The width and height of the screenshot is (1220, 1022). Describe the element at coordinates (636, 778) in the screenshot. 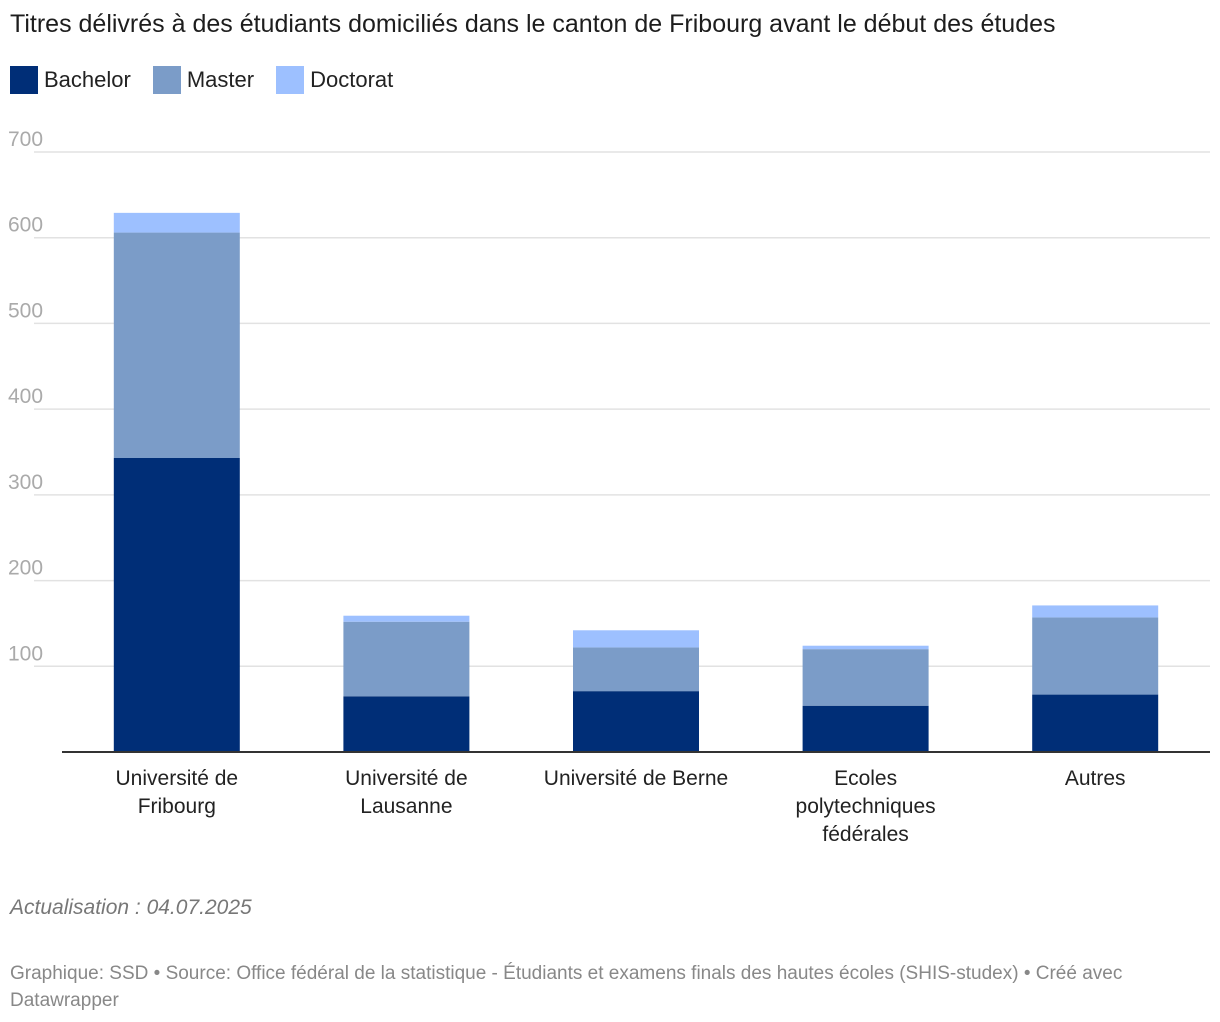

I see `x-category-label: Université de Berne` at that location.